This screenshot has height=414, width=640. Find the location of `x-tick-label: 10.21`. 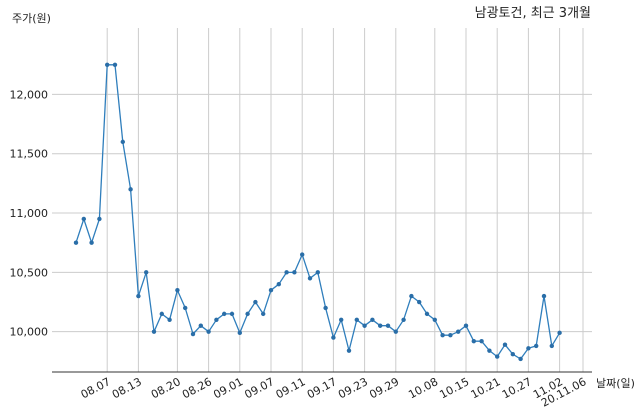

x-tick-label: 10.21 is located at coordinates (486, 388).